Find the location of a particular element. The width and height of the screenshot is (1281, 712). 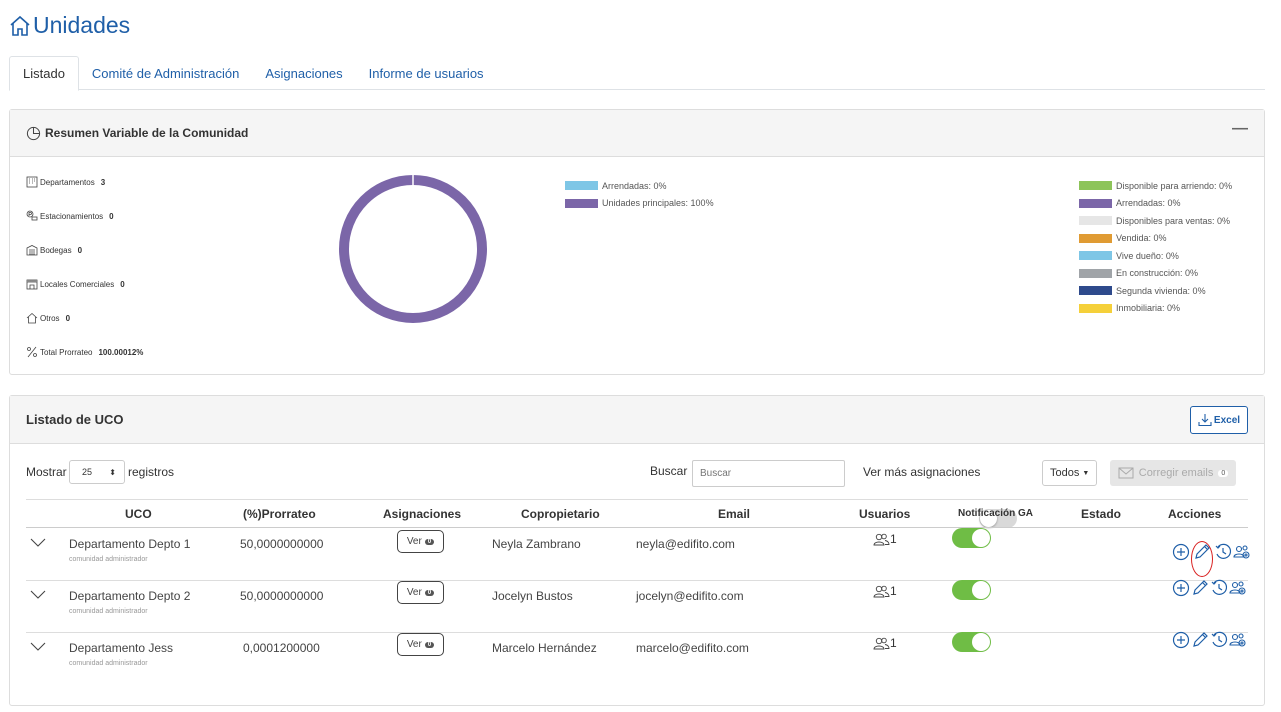

search-input is located at coordinates (768, 473).